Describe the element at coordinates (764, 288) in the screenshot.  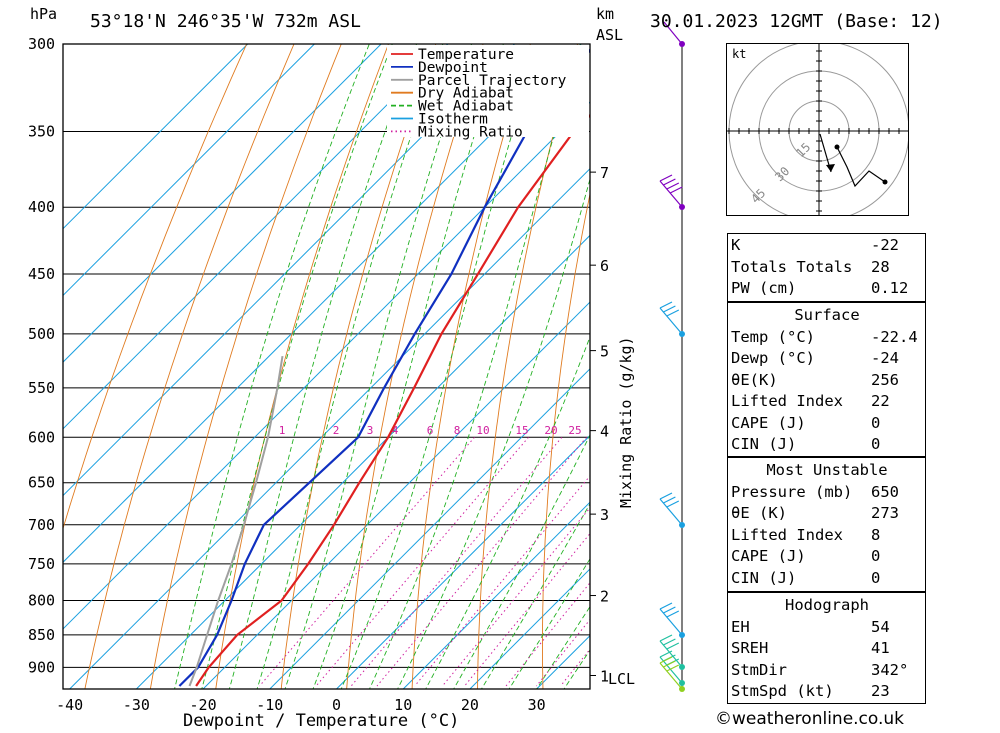
I see `index-label: PW (cm)` at that location.